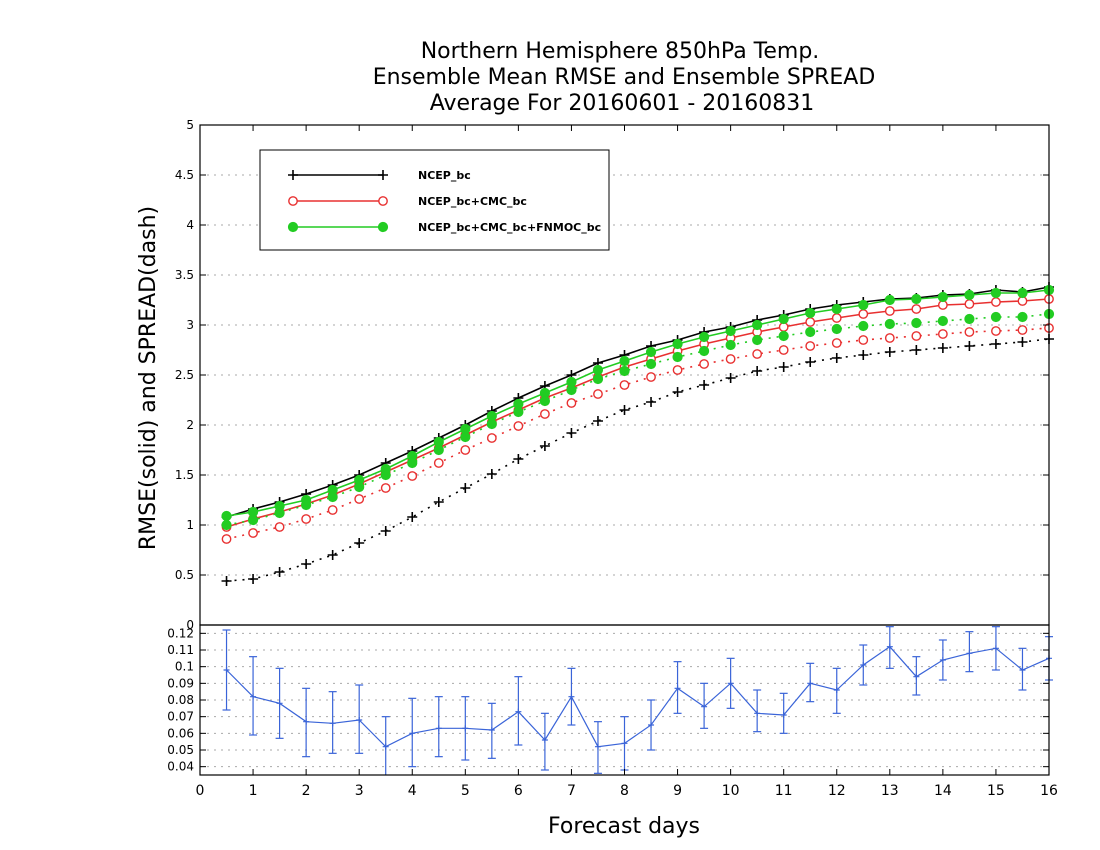  What do you see at coordinates (412, 791) in the screenshot?
I see `x-tick-label: 4` at bounding box center [412, 791].